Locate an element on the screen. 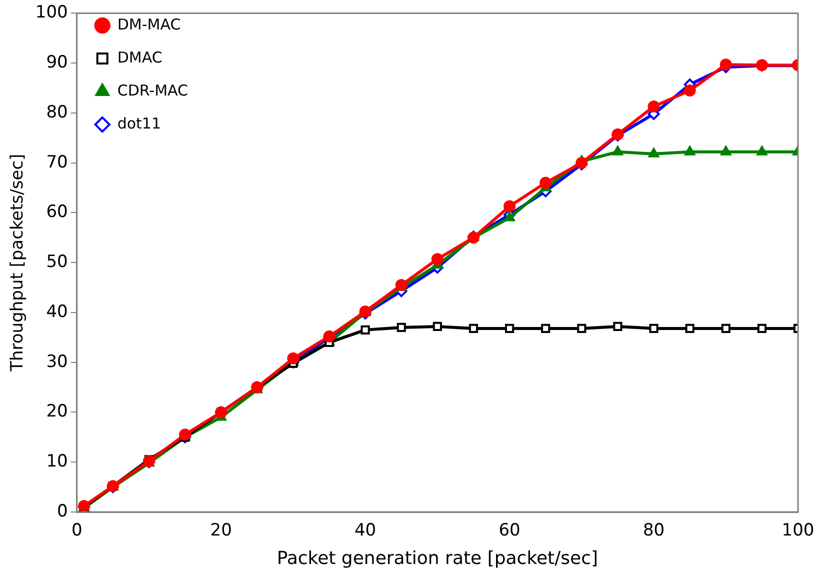  legend-label: dot11 is located at coordinates (139, 123).